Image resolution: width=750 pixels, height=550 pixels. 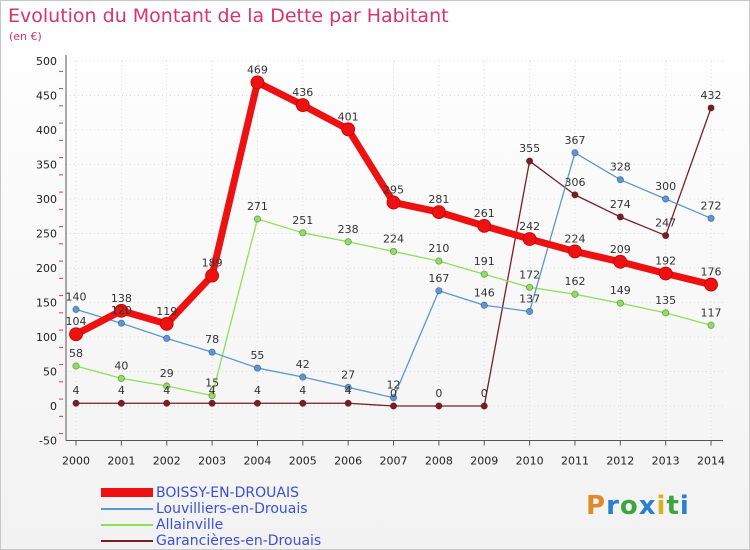 What do you see at coordinates (53, 406) in the screenshot?
I see `y-tick-label: 0` at bounding box center [53, 406].